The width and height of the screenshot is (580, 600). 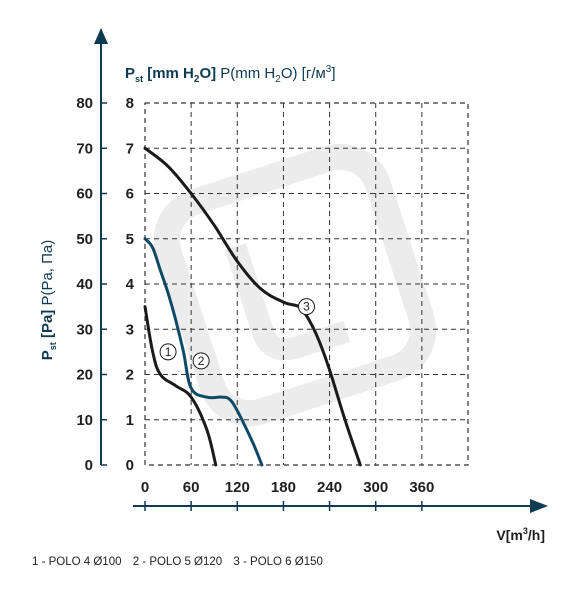 I want to click on y-axis-left-label: Pst [Pa] P(Pa, Па), so click(x=48, y=300).